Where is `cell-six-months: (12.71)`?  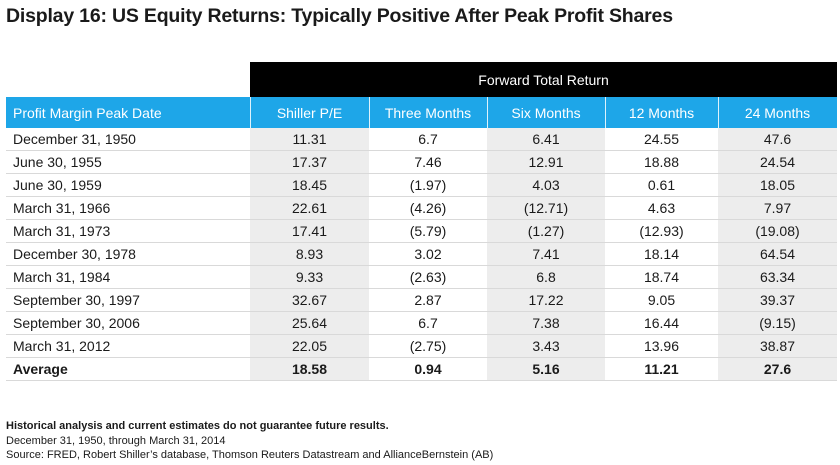
cell-six-months: (12.71) is located at coordinates (546, 208).